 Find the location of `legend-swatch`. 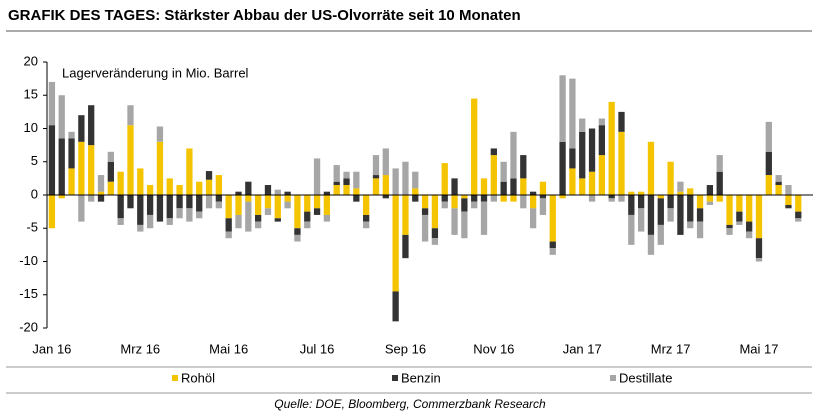

legend-swatch is located at coordinates (395, 378).